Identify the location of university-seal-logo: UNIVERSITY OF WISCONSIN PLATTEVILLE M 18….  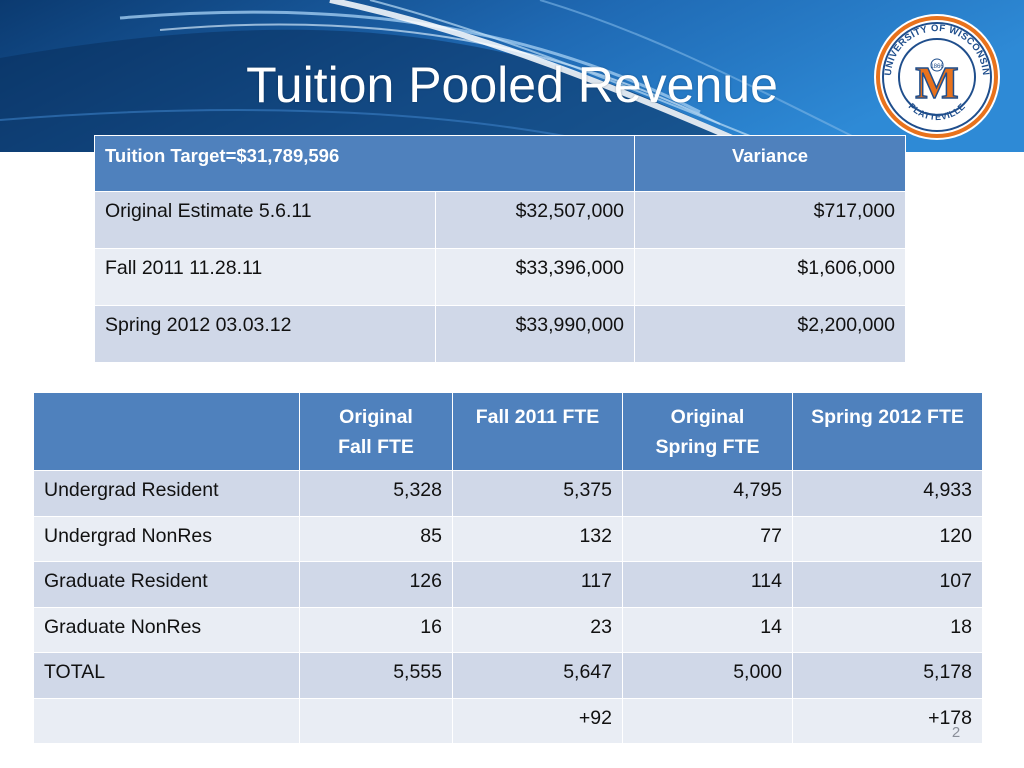
(937, 77).